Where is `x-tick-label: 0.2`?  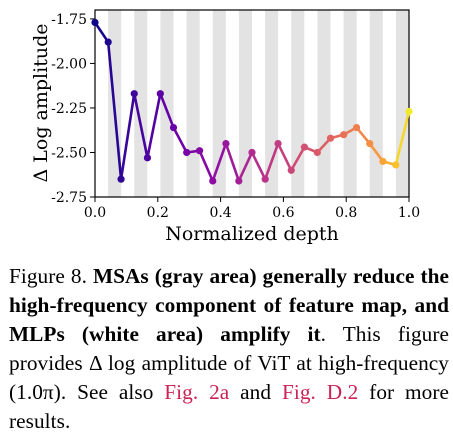 x-tick-label: 0.2 is located at coordinates (158, 213).